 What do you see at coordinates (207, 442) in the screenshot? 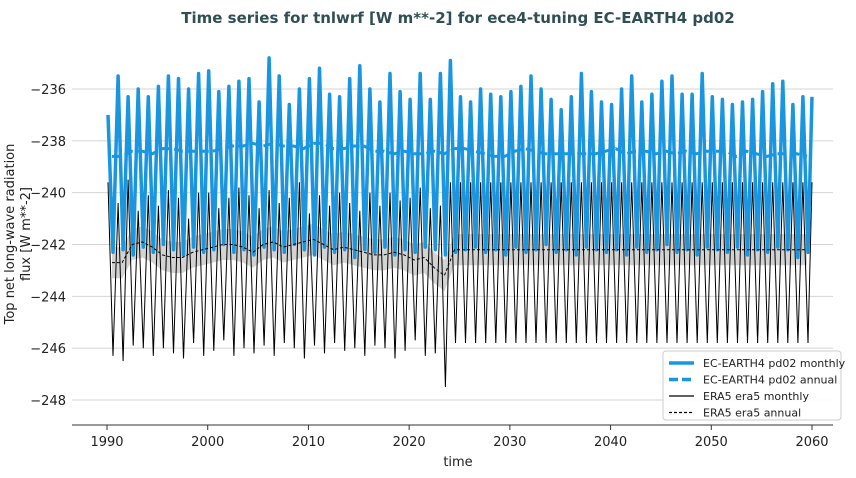
I see `x-tick-label: 2000` at bounding box center [207, 442].